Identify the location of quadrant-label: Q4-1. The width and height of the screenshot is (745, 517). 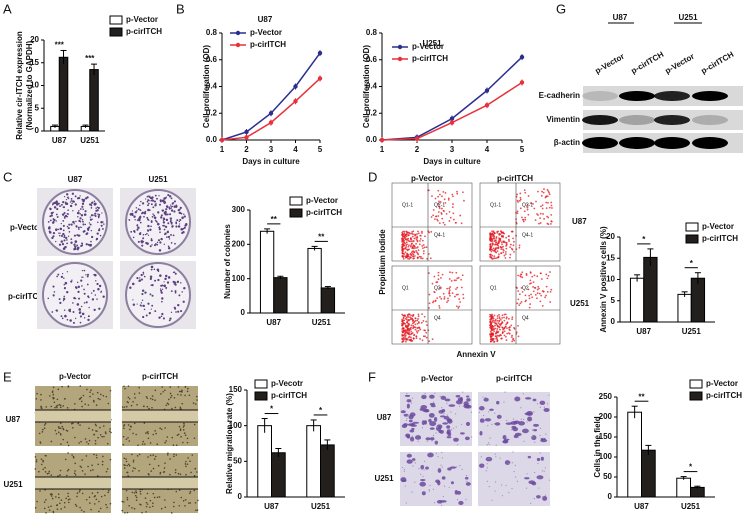
(527, 235).